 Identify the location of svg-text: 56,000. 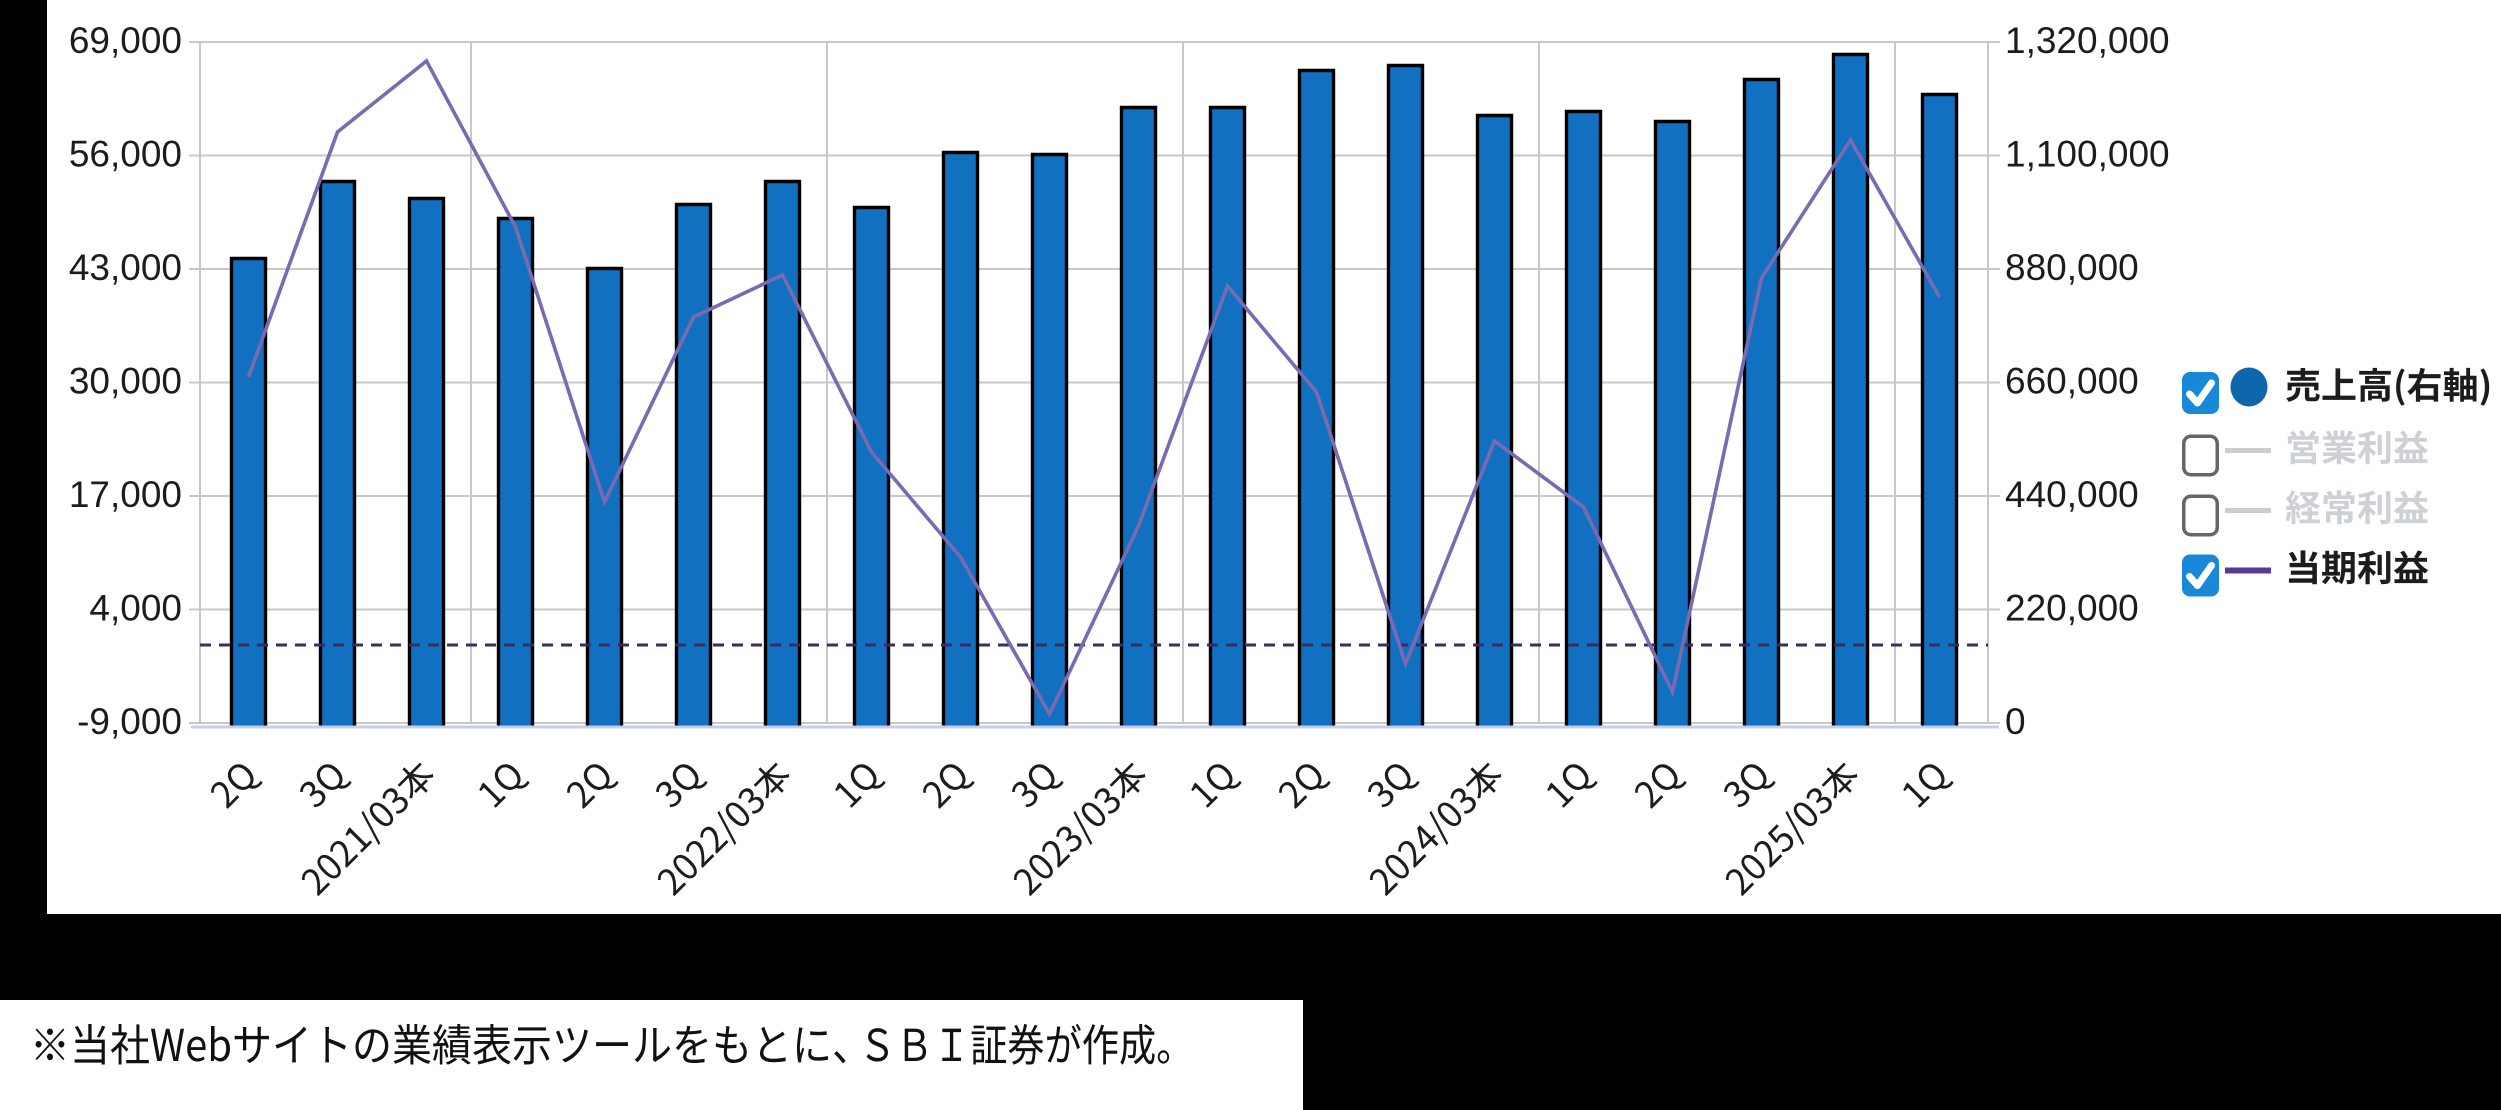
(125, 154).